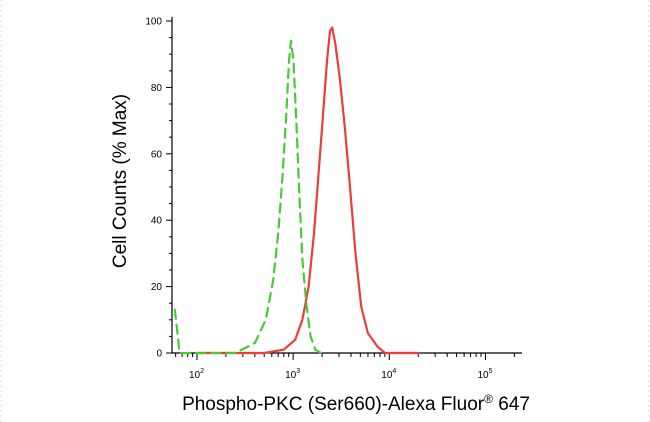 The height and width of the screenshot is (422, 650). What do you see at coordinates (157, 287) in the screenshot?
I see `y-tick-label: 20` at bounding box center [157, 287].